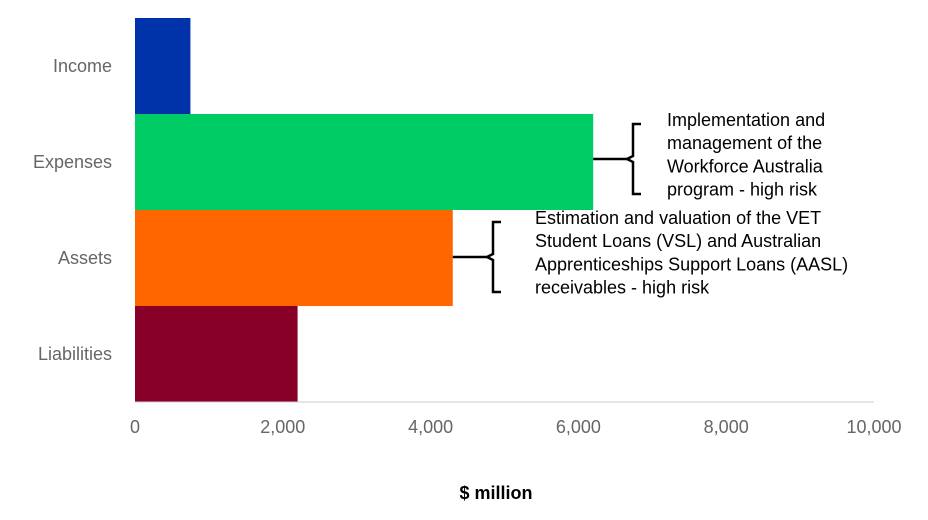 Image resolution: width=928 pixels, height=520 pixels. What do you see at coordinates (72, 162) in the screenshot?
I see `y-tick-label: Expenses` at bounding box center [72, 162].